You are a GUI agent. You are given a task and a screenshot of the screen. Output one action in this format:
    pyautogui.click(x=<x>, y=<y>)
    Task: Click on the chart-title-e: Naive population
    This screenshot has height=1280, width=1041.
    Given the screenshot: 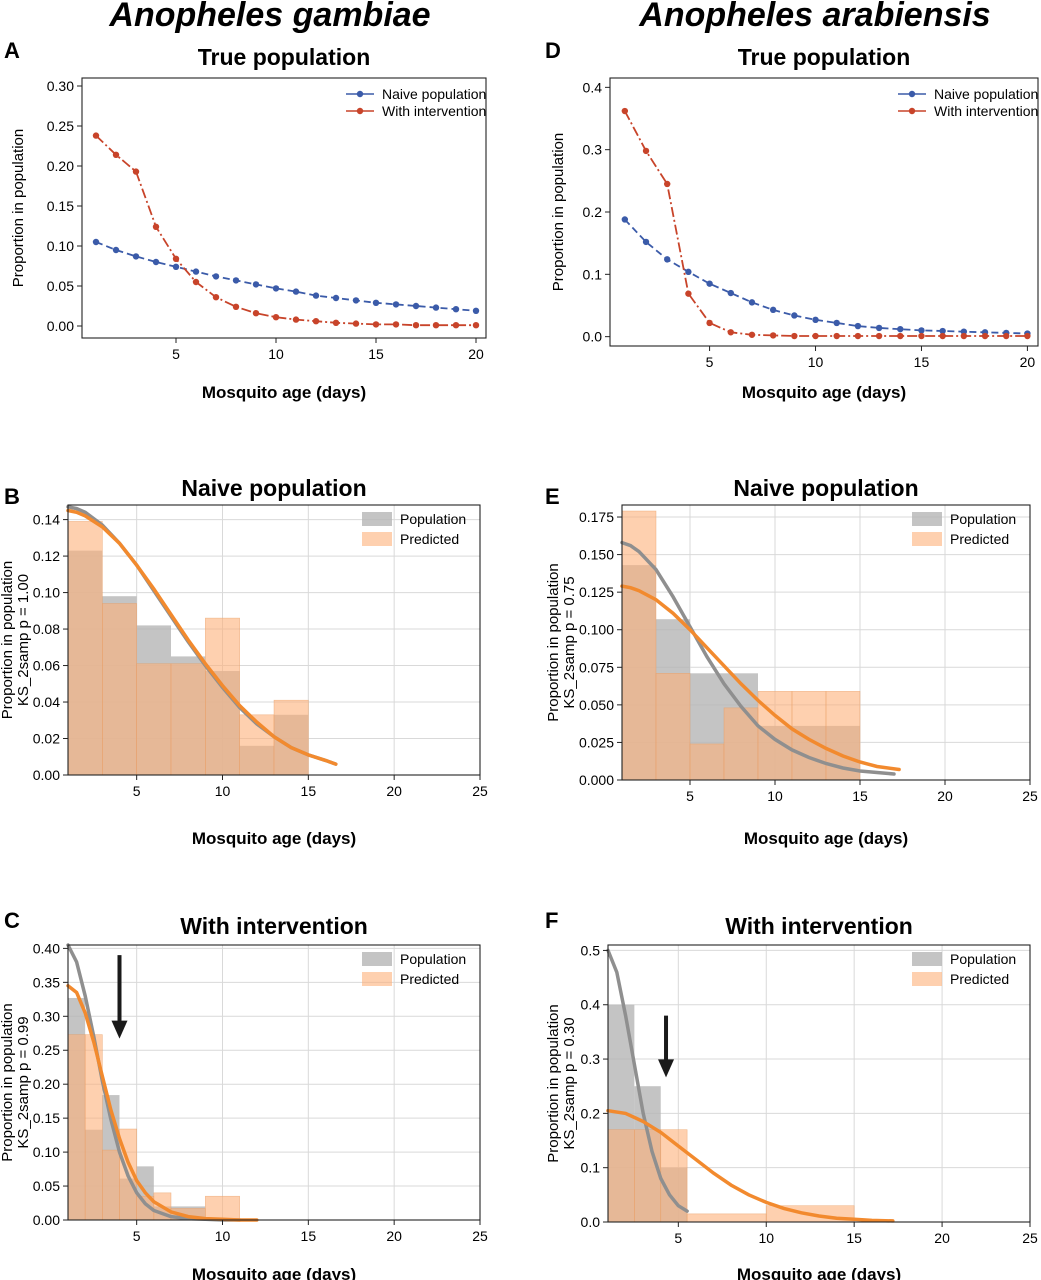 What is the action you would take?
    pyautogui.click(x=825, y=488)
    